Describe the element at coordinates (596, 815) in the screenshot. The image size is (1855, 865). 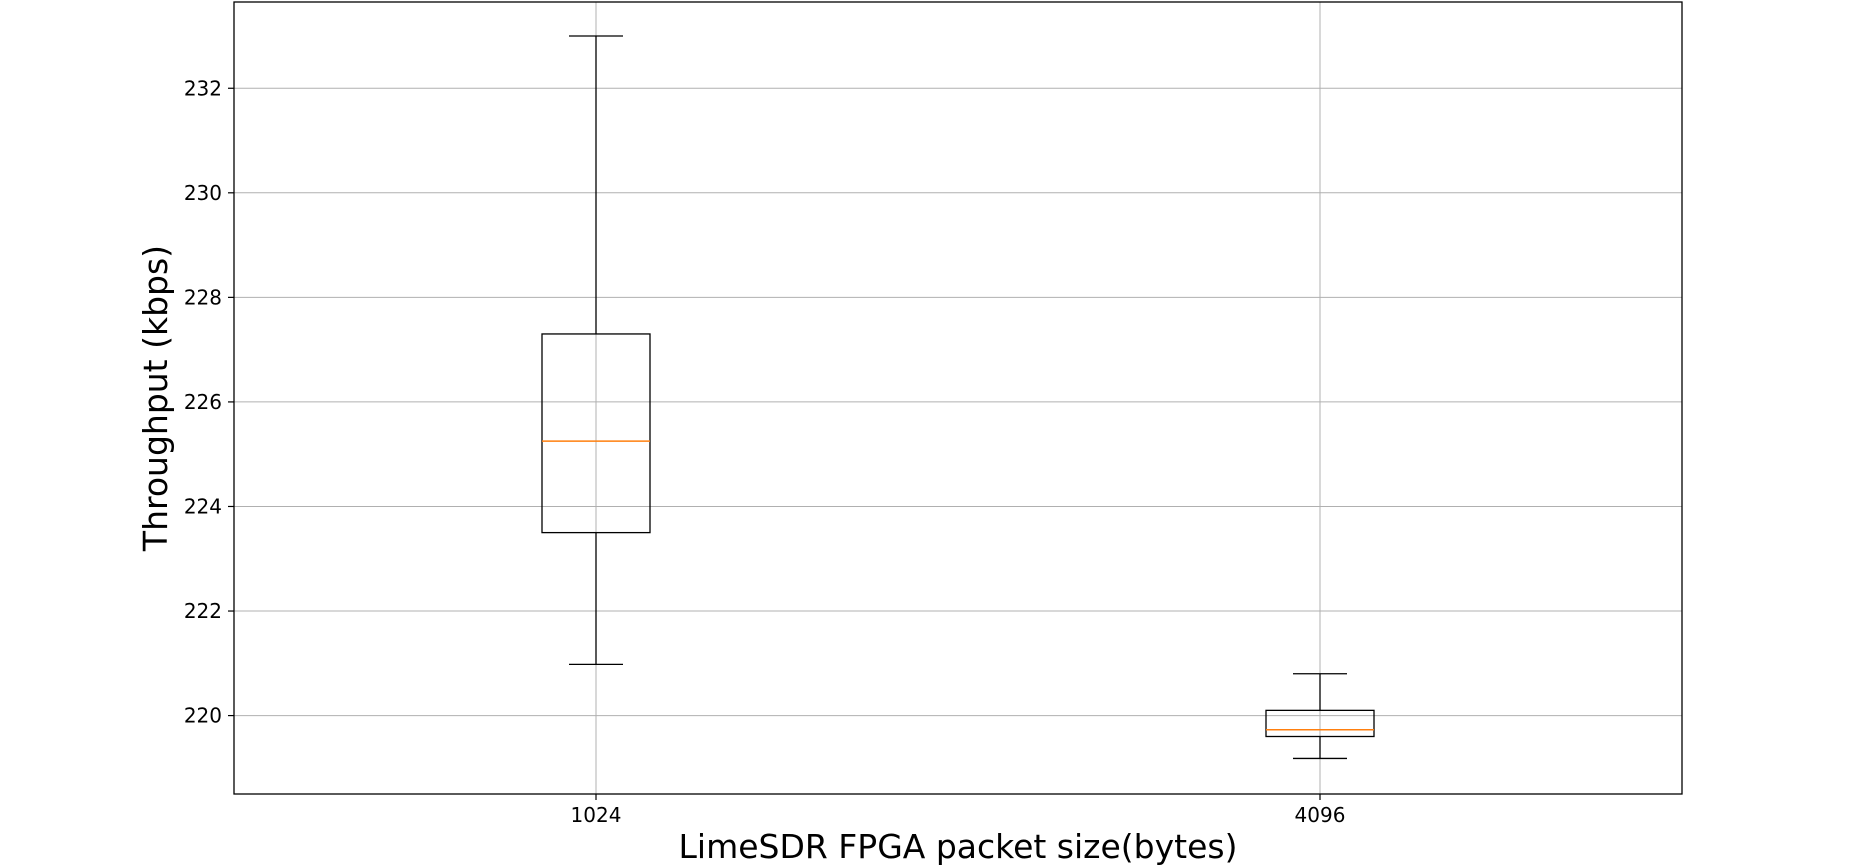
I see `x-tick-label: 1024` at that location.